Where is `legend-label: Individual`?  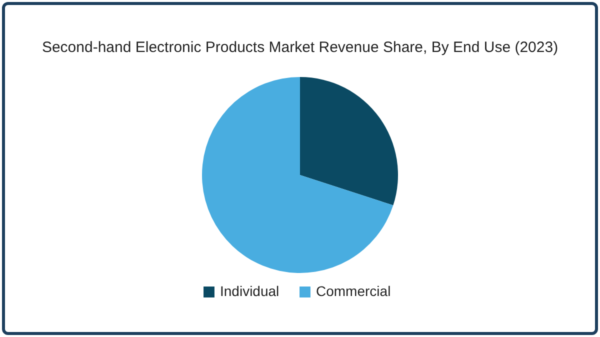 legend-label: Individual is located at coordinates (250, 291).